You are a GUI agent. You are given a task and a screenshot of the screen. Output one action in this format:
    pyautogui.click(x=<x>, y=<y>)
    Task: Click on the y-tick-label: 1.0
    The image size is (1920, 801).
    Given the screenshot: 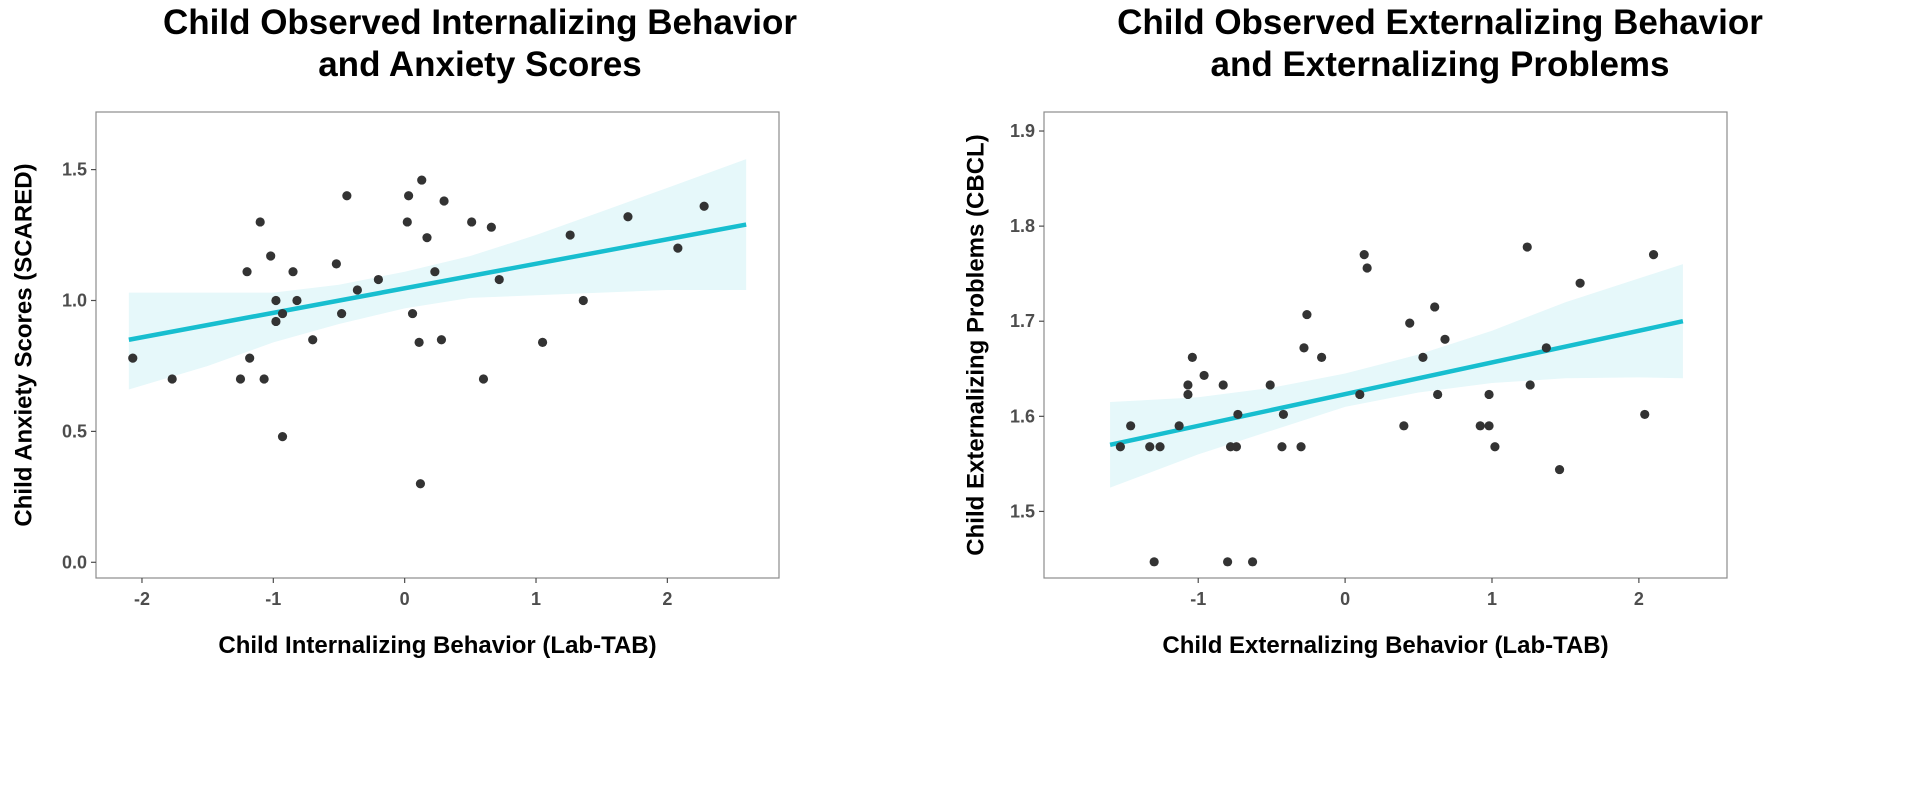 What is the action you would take?
    pyautogui.click(x=74, y=300)
    